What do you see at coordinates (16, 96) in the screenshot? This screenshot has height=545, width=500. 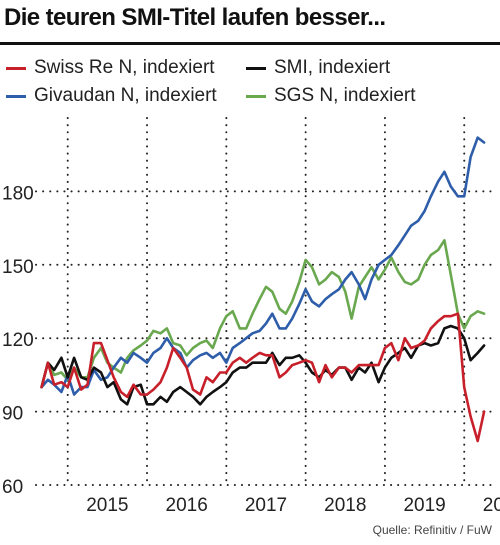 I see `legend-swatch-givaudan` at bounding box center [16, 96].